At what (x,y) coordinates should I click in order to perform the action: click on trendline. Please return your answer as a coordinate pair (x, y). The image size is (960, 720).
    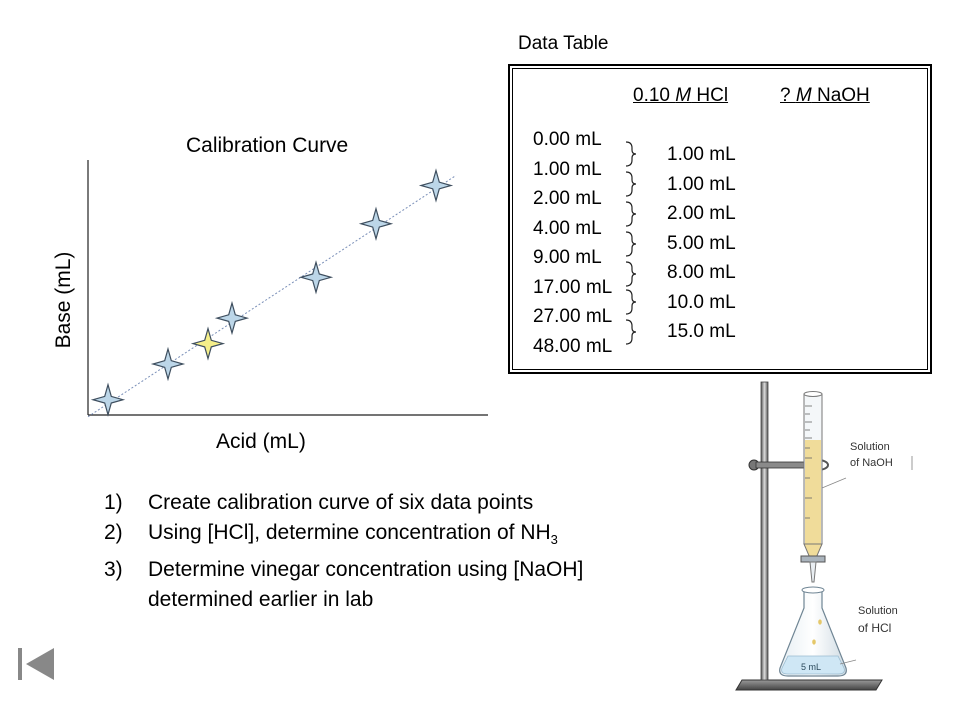
    Looking at the image, I should click on (272, 296).